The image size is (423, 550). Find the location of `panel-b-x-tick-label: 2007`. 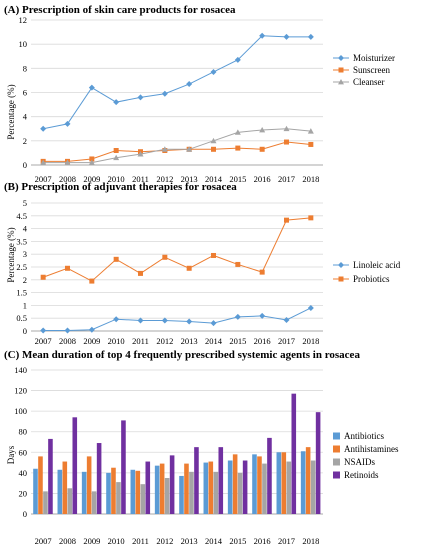

panel-b-x-tick-label: 2007 is located at coordinates (43, 341).